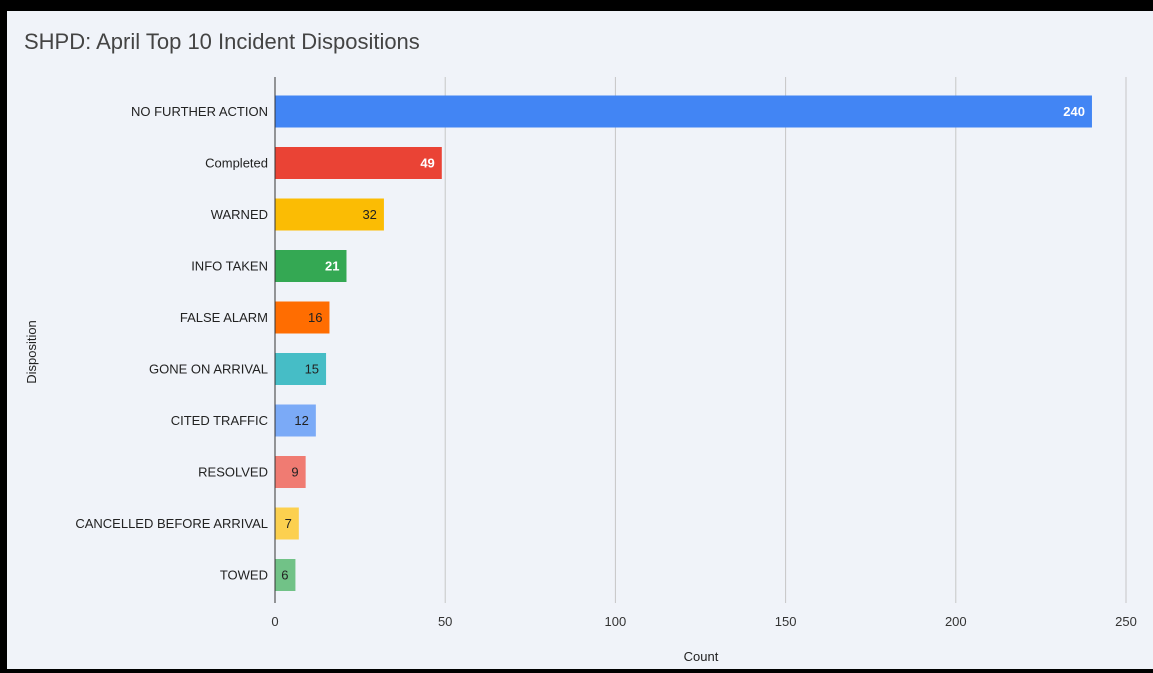 The image size is (1153, 673). Describe the element at coordinates (199, 111) in the screenshot. I see `y-tick-label: NO FURTHER ACTION` at that location.